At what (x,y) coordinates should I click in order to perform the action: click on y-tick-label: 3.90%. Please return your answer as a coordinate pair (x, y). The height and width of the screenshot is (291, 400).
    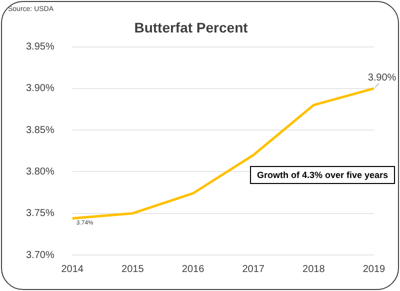
    Looking at the image, I should click on (40, 88).